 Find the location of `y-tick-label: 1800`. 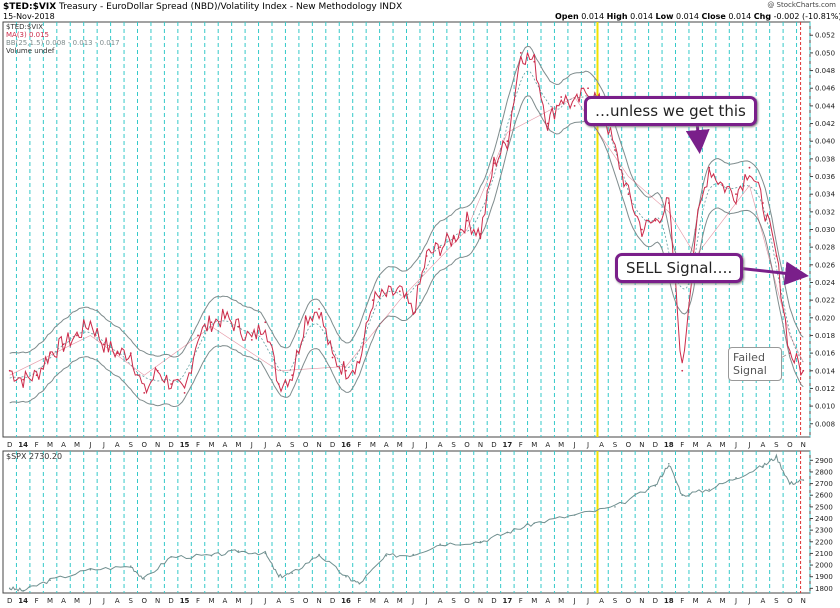

y-tick-label: 1800 is located at coordinates (824, 589).